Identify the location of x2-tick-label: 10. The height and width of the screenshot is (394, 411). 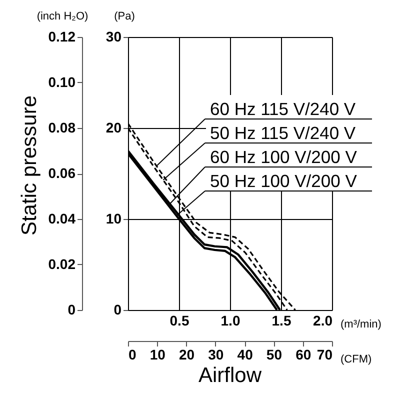
(158, 354).